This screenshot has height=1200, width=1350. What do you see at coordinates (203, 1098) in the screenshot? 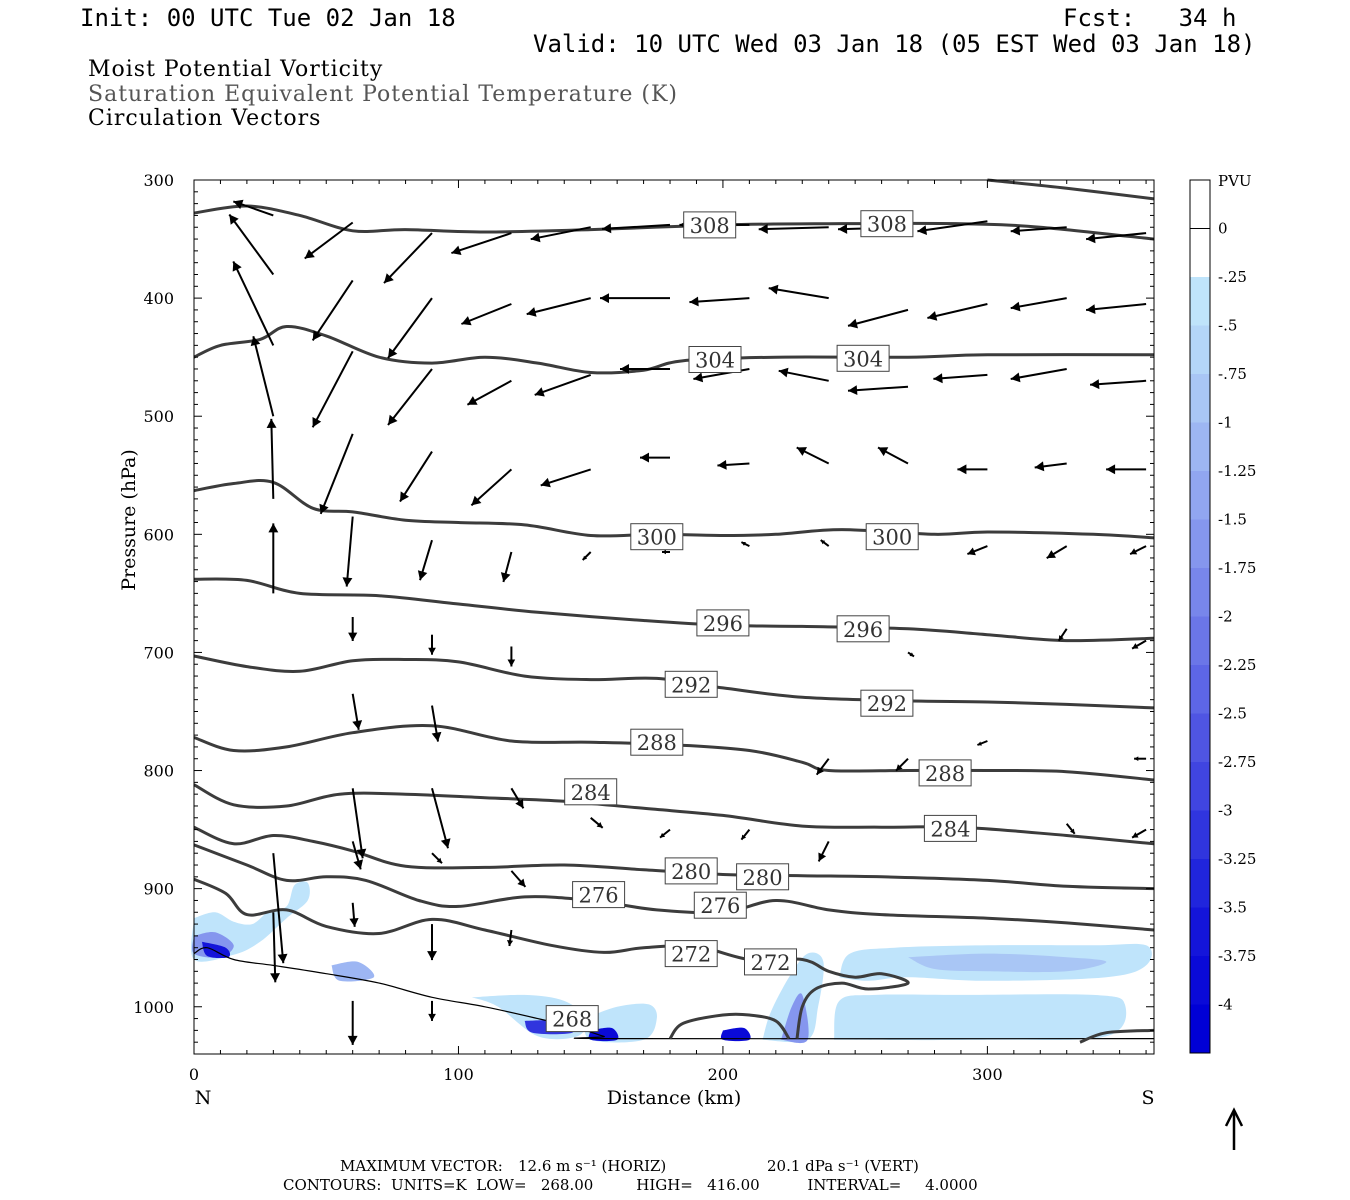
I see `x-endpoint-north: N` at bounding box center [203, 1098].